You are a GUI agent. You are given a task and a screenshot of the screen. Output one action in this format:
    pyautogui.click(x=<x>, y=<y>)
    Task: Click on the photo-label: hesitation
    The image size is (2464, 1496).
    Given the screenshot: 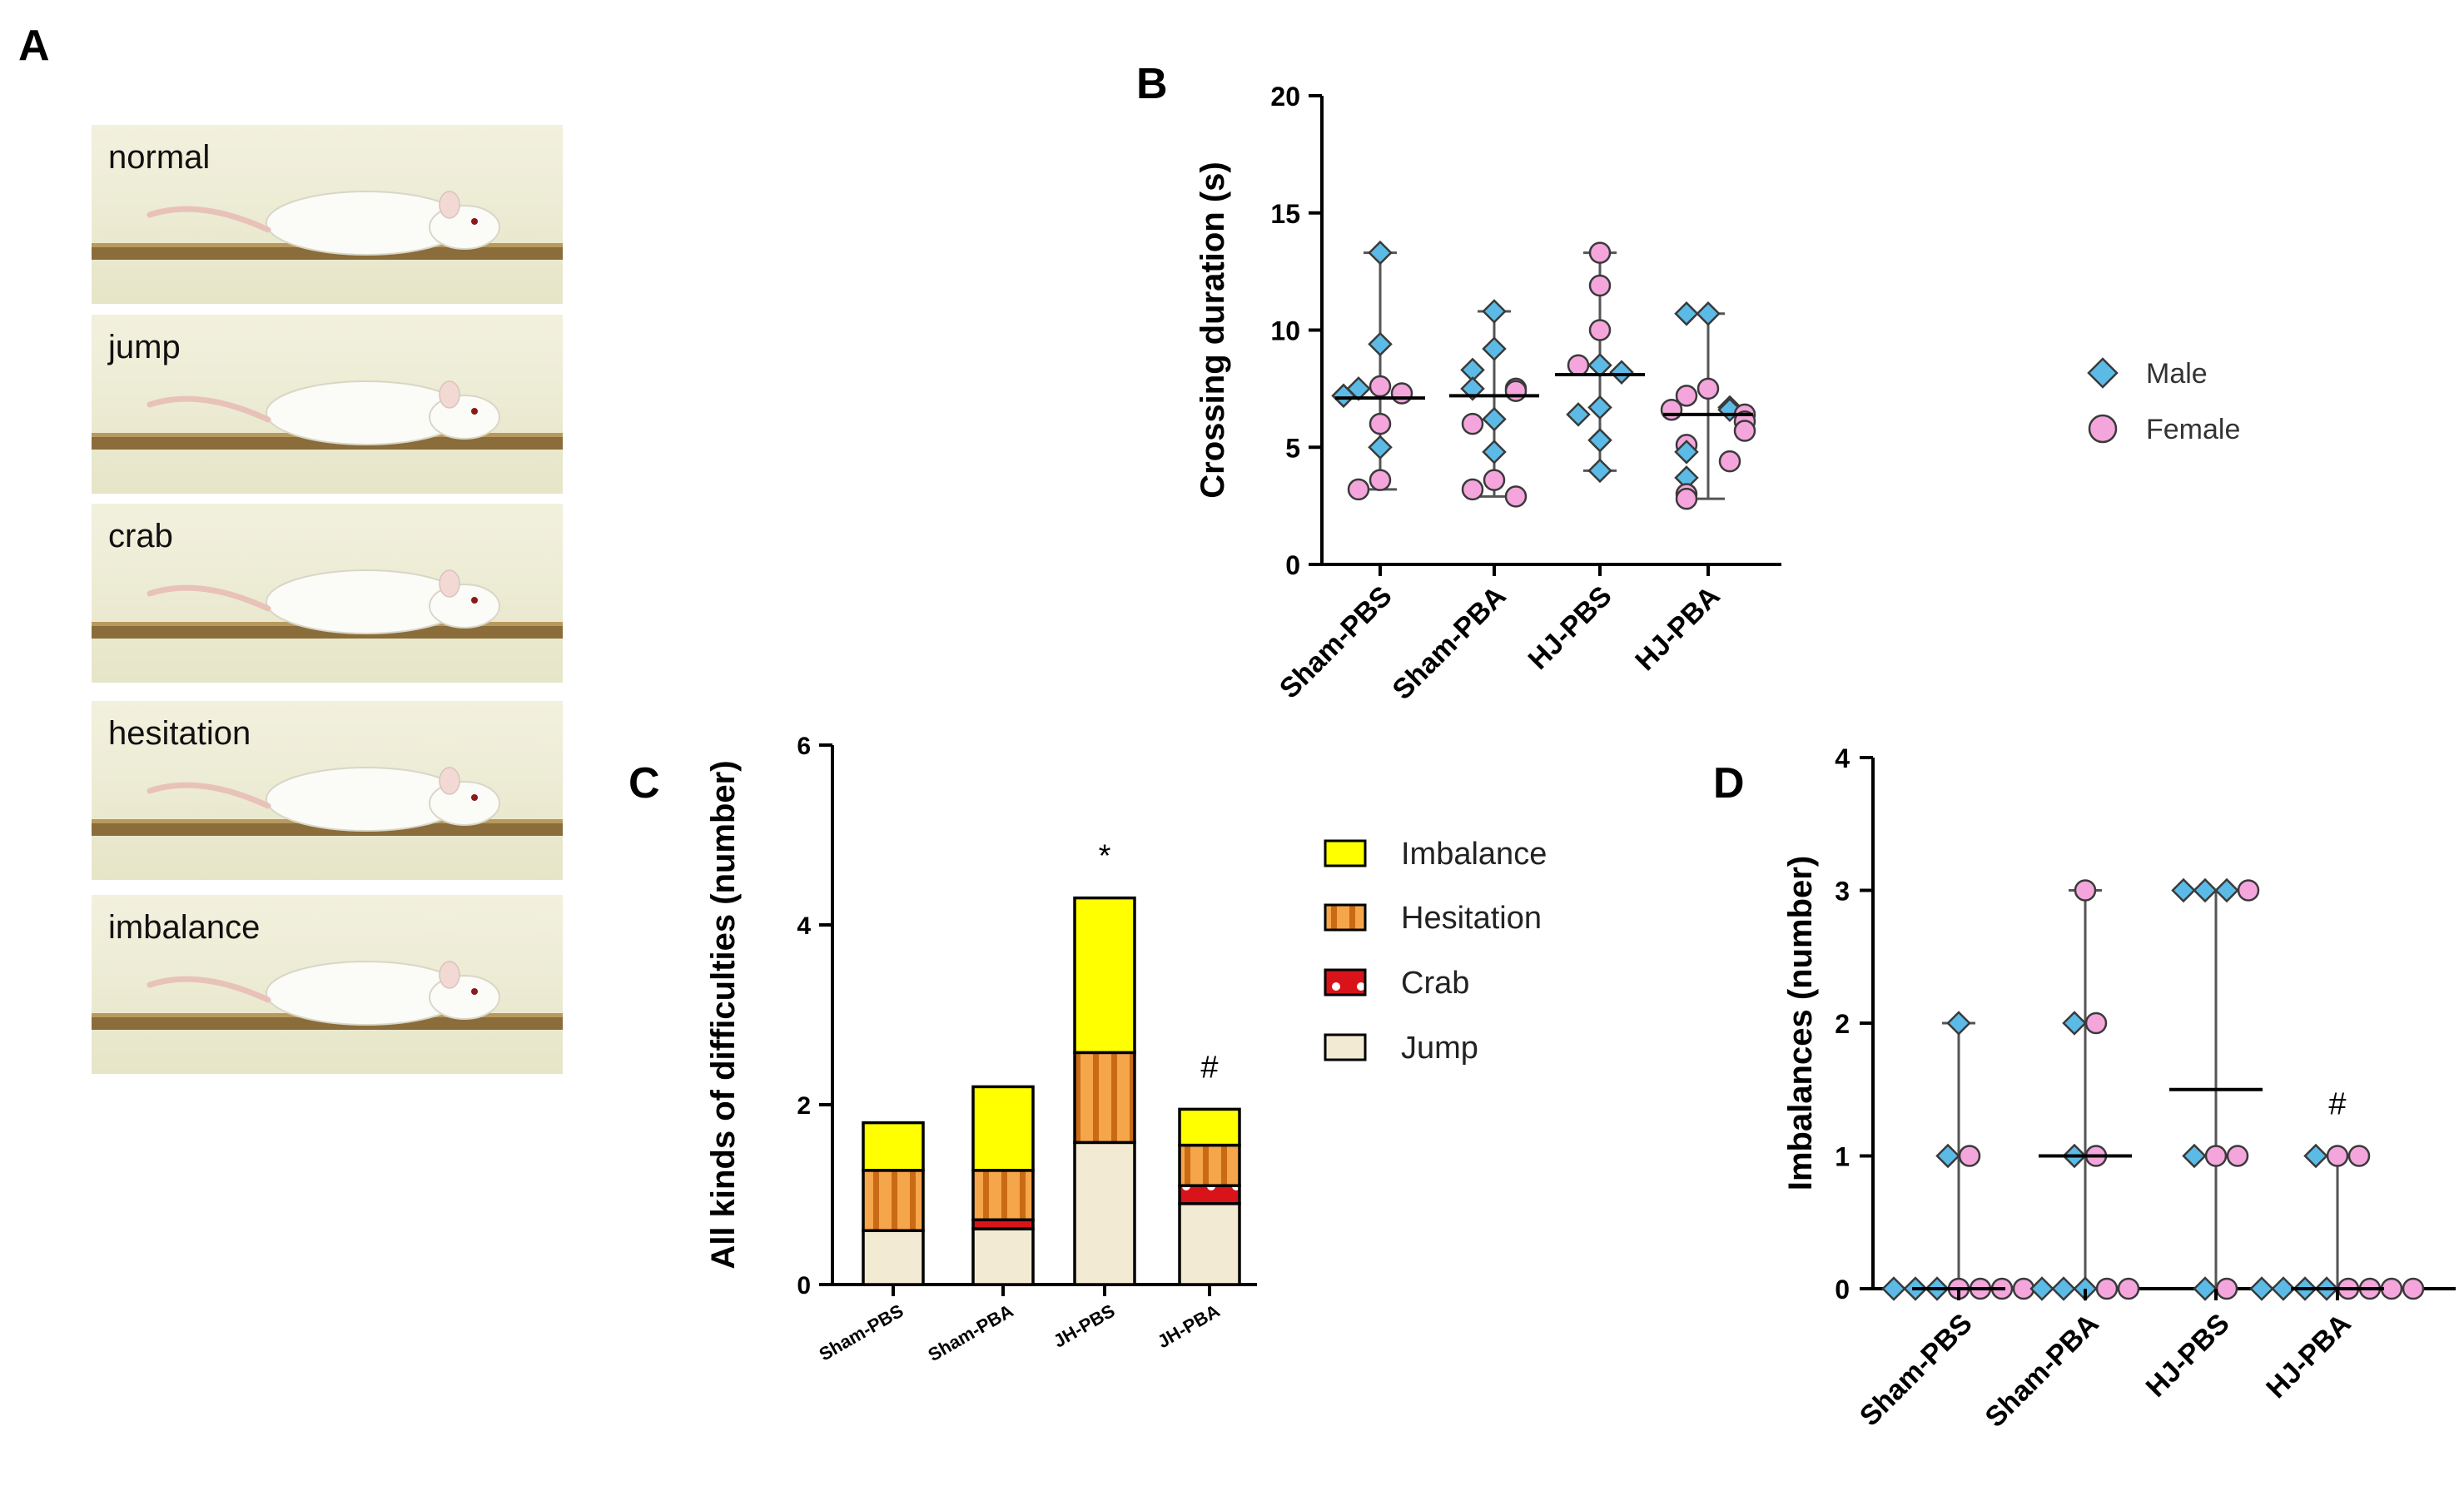 What is the action you would take?
    pyautogui.click(x=179, y=733)
    